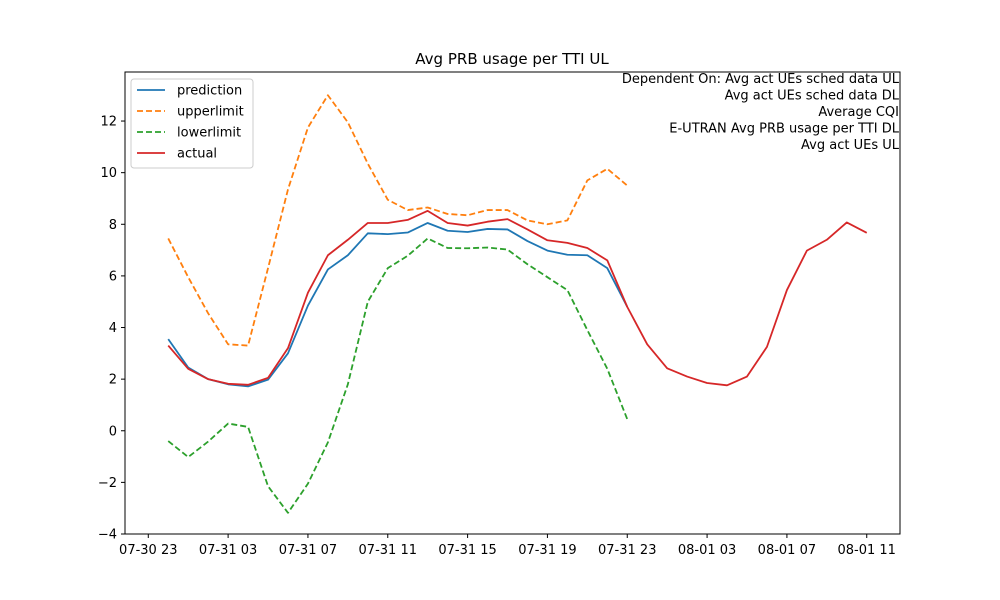 This screenshot has width=1000, height=600. What do you see at coordinates (113, 276) in the screenshot?
I see `y-tick-label: 6` at bounding box center [113, 276].